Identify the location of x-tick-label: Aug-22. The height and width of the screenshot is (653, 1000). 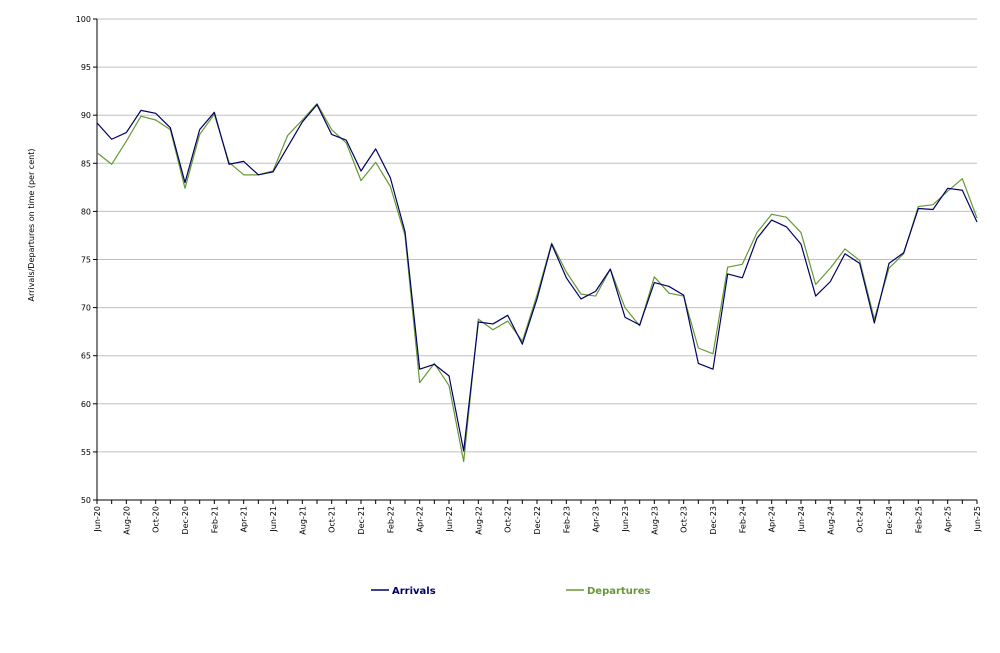
(478, 520).